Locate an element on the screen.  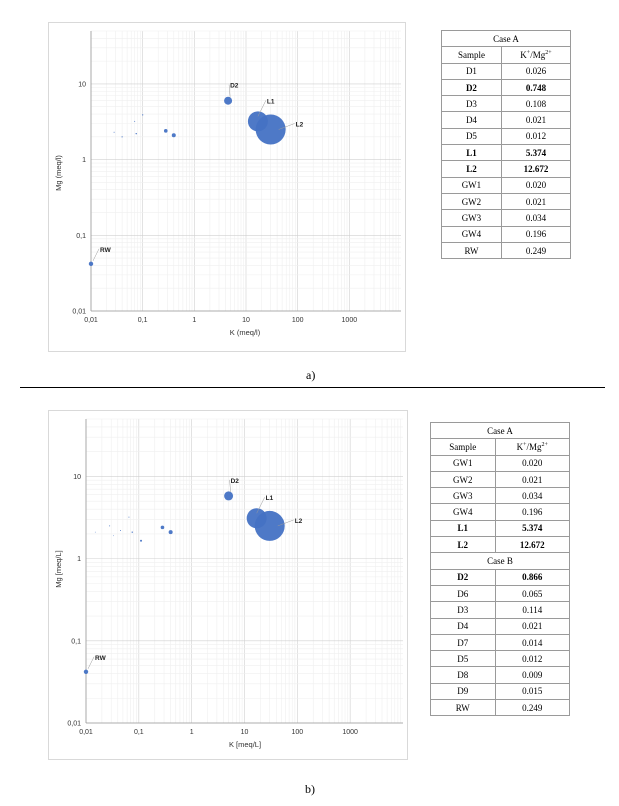
sample-cell: L1 is located at coordinates (471, 153).